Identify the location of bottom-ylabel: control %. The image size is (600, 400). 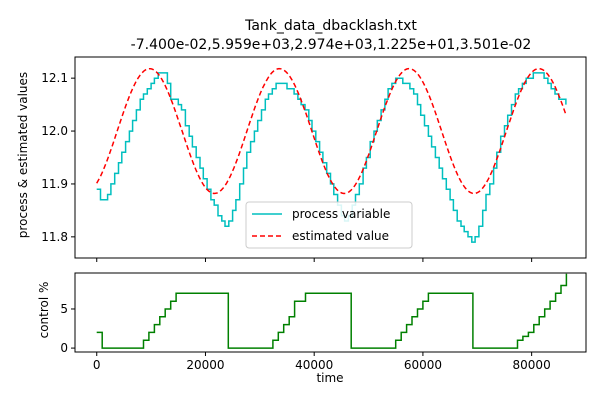
(44, 310).